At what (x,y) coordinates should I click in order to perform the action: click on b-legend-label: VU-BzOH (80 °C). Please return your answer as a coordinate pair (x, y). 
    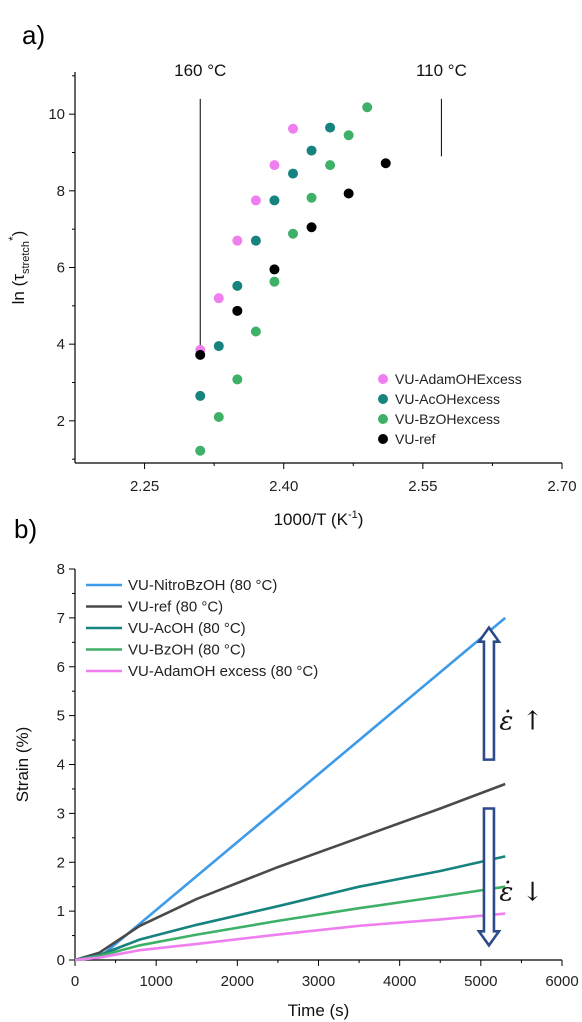
    Looking at the image, I should click on (187, 650).